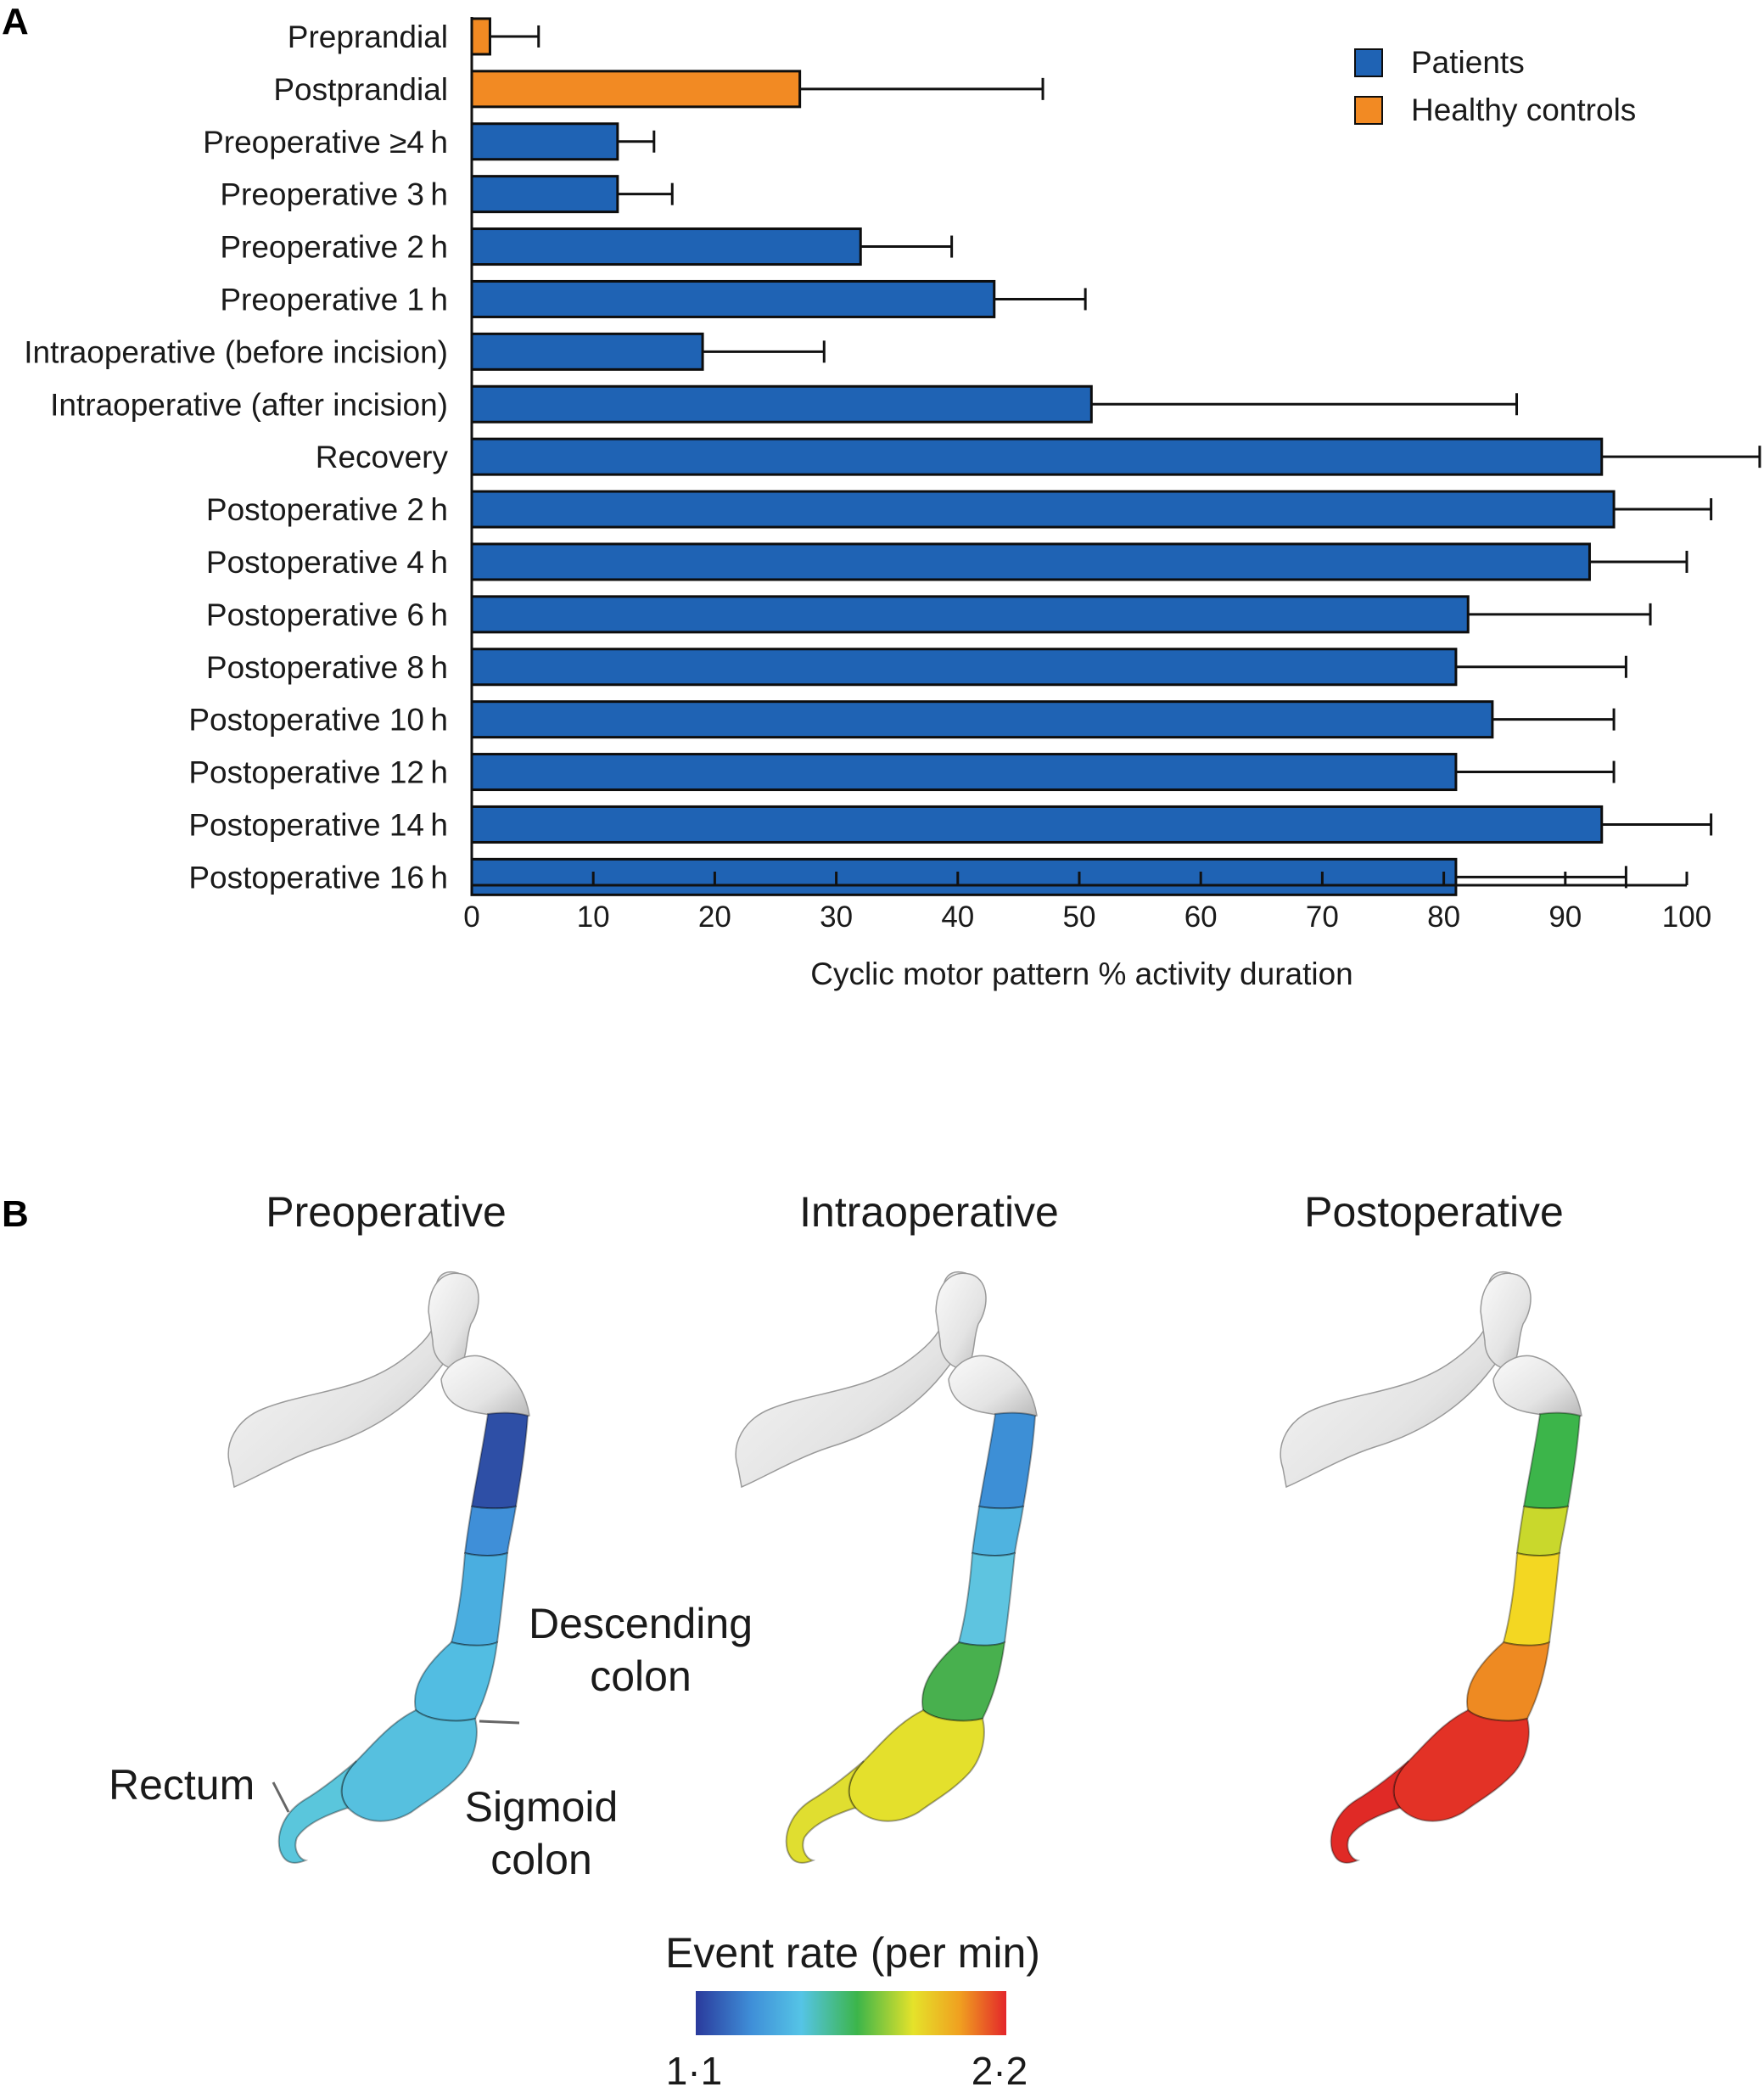 The width and height of the screenshot is (1764, 2087). Describe the element at coordinates (929, 1212) in the screenshot. I see `title-intraoperative: Intraoperative` at that location.